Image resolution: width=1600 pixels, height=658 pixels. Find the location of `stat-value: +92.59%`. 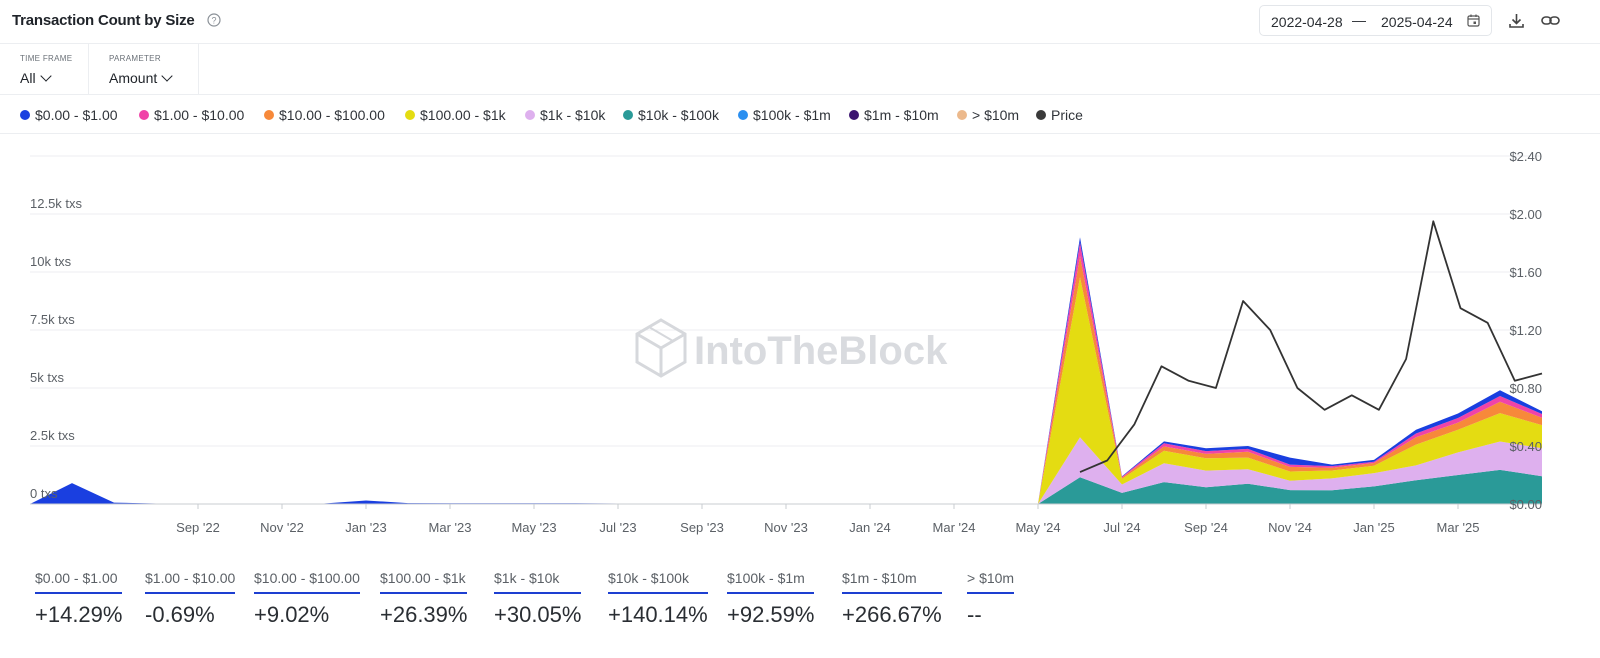

stat-value: +92.59% is located at coordinates (771, 614).